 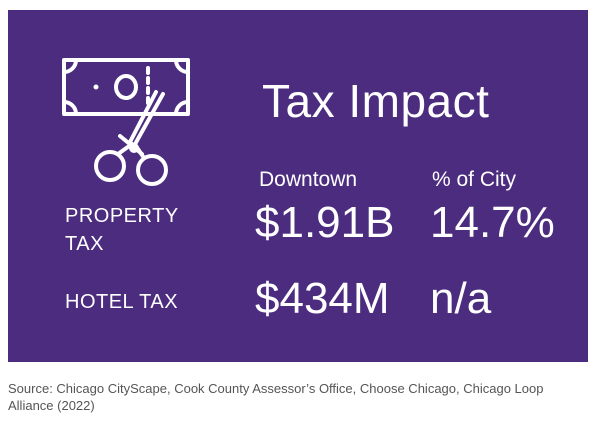 What do you see at coordinates (461, 298) in the screenshot?
I see `hotel-tax-pct-city-value: n/a` at bounding box center [461, 298].